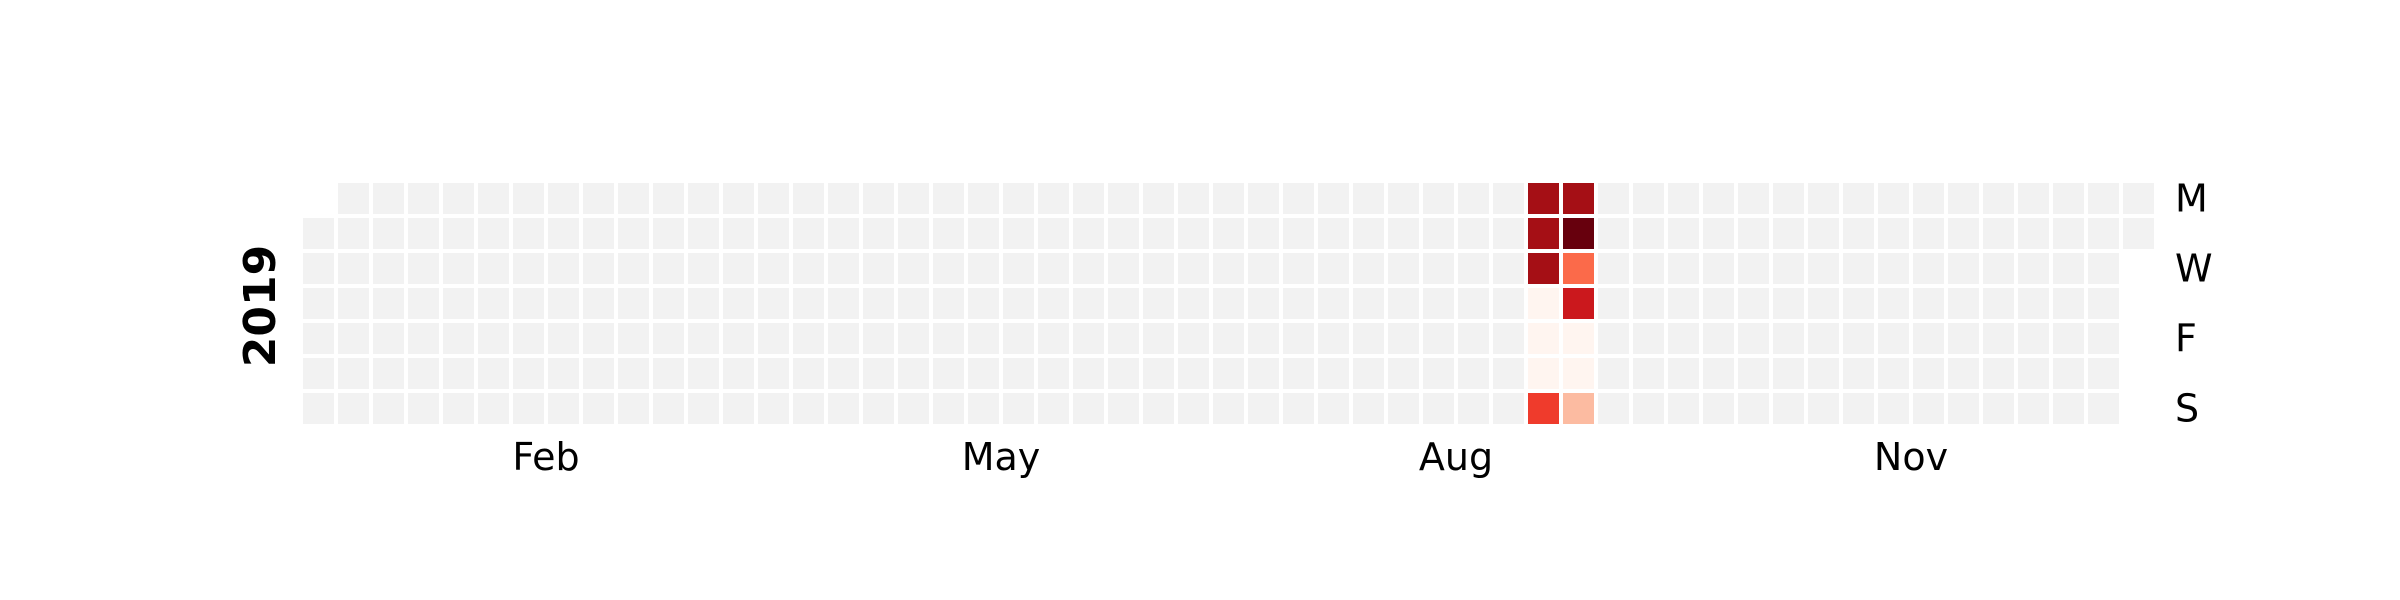 The height and width of the screenshot is (600, 2400). What do you see at coordinates (1230, 457) in the screenshot?
I see `month-tick-labels: Feb May Aug Nov` at bounding box center [1230, 457].